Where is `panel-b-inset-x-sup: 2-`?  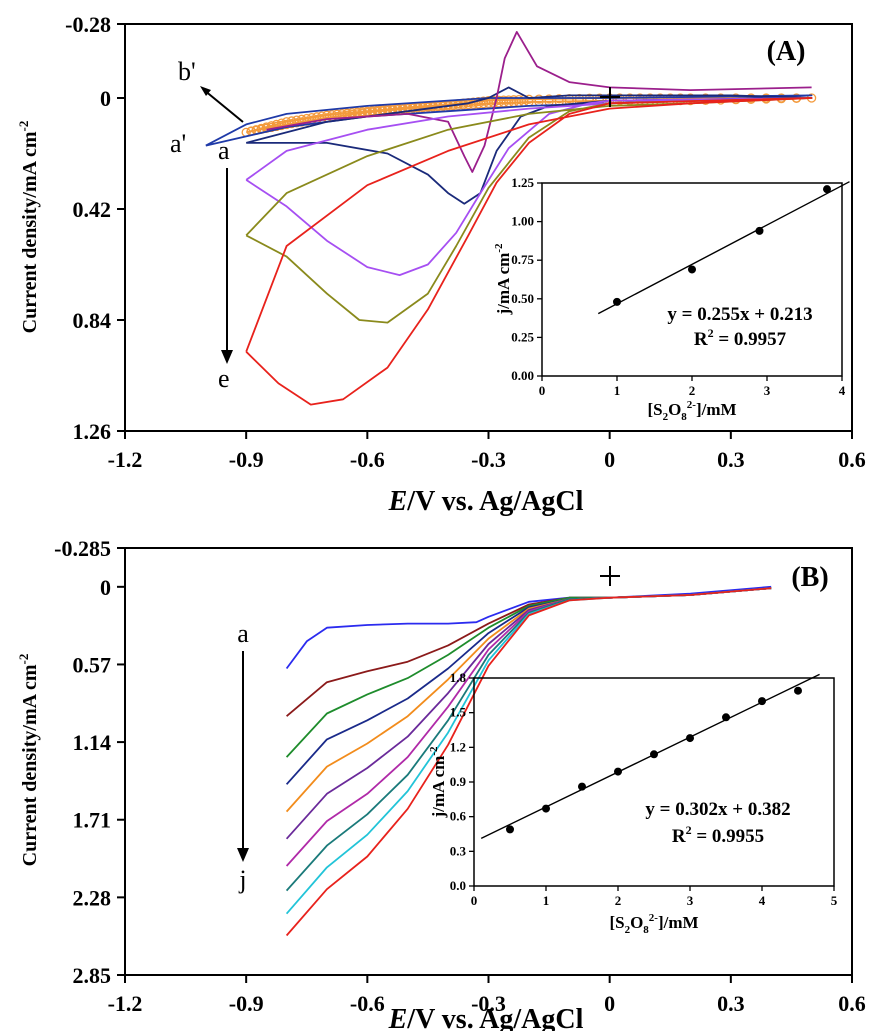
panel-b-inset-x-sup: 2- is located at coordinates (654, 918).